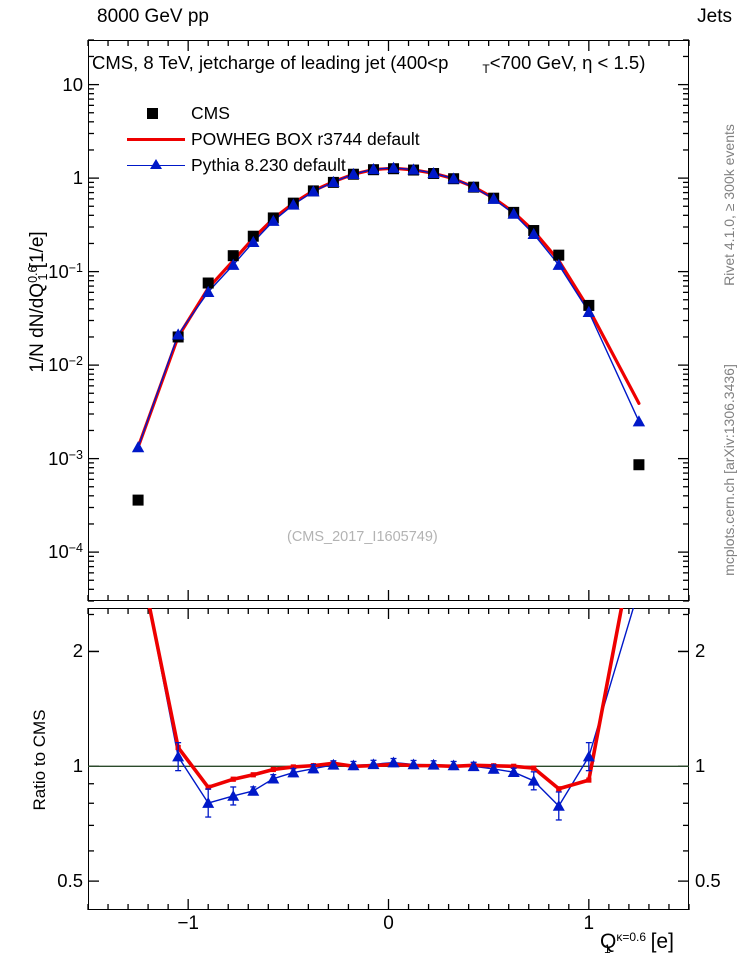  What do you see at coordinates (65, 271) in the screenshot?
I see `y-tick-label: 10⁻¹` at bounding box center [65, 271].